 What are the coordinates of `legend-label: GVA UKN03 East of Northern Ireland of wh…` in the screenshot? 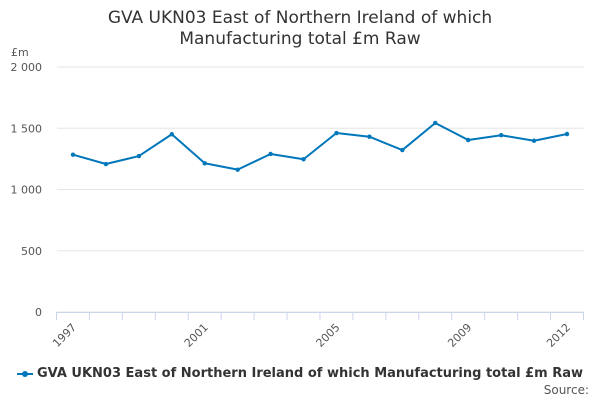 It's located at (309, 373).